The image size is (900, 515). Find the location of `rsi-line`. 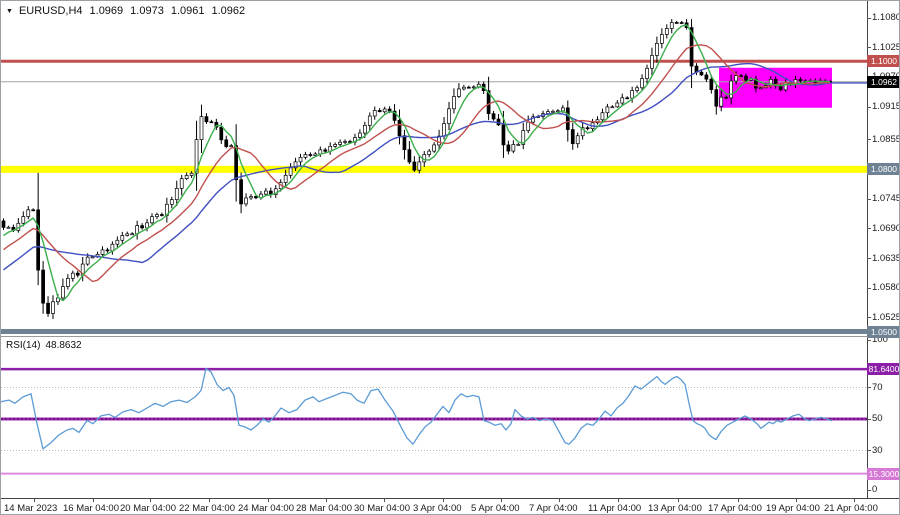

rsi-line is located at coordinates (417, 408).